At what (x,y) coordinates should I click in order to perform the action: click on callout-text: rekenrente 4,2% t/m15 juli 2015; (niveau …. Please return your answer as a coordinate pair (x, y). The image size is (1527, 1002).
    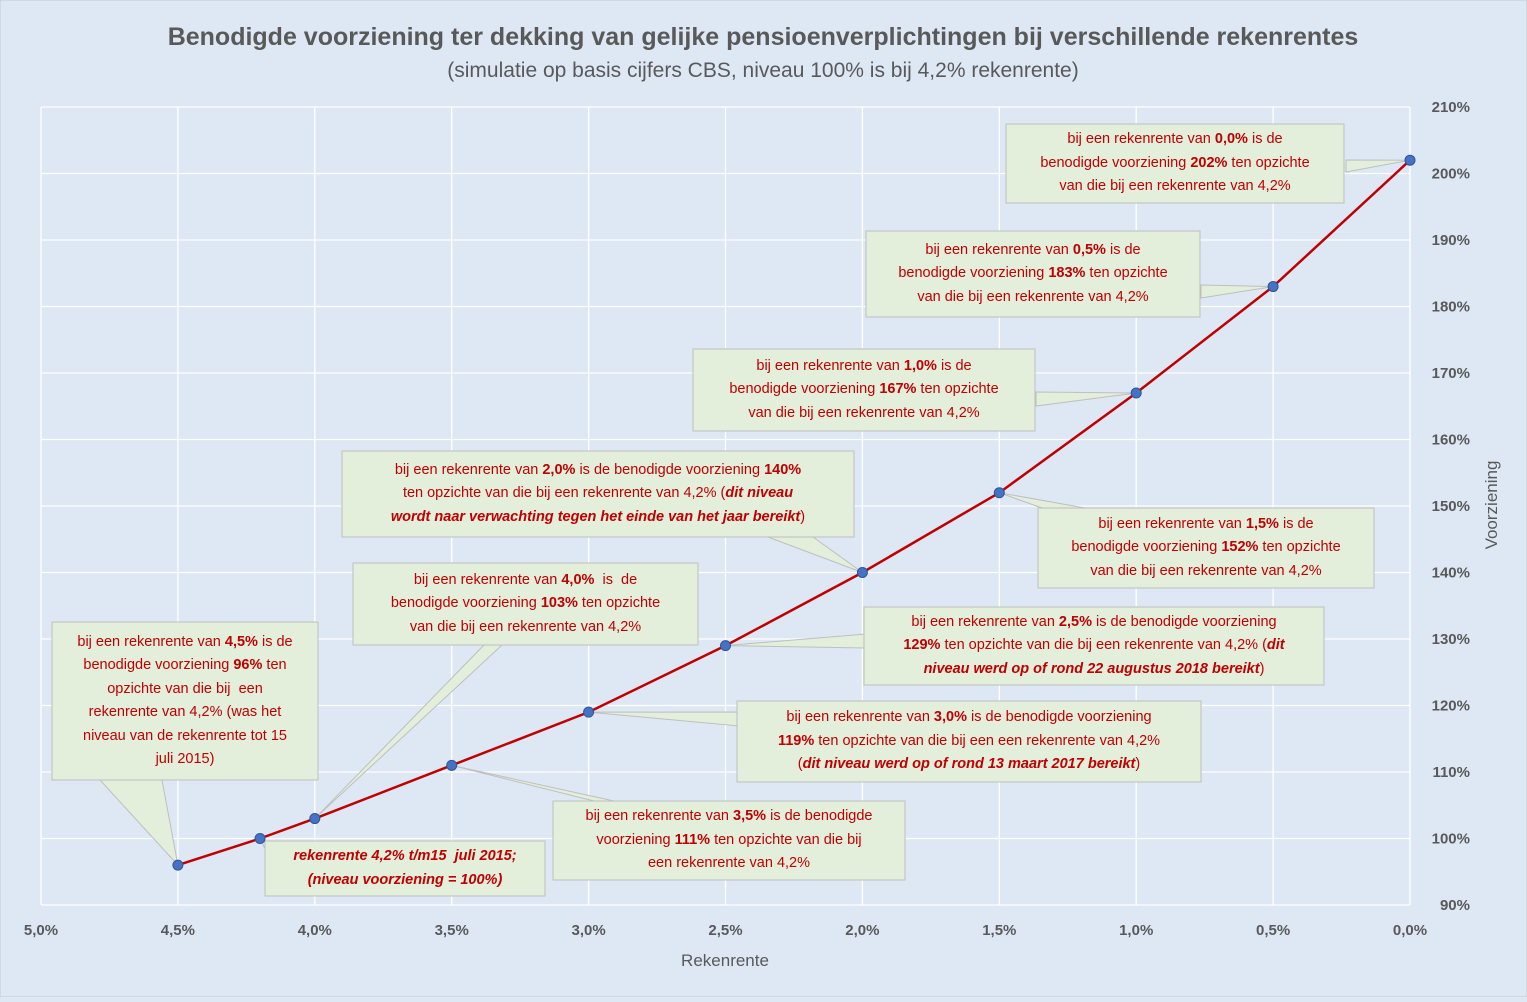
    Looking at the image, I should click on (405, 868).